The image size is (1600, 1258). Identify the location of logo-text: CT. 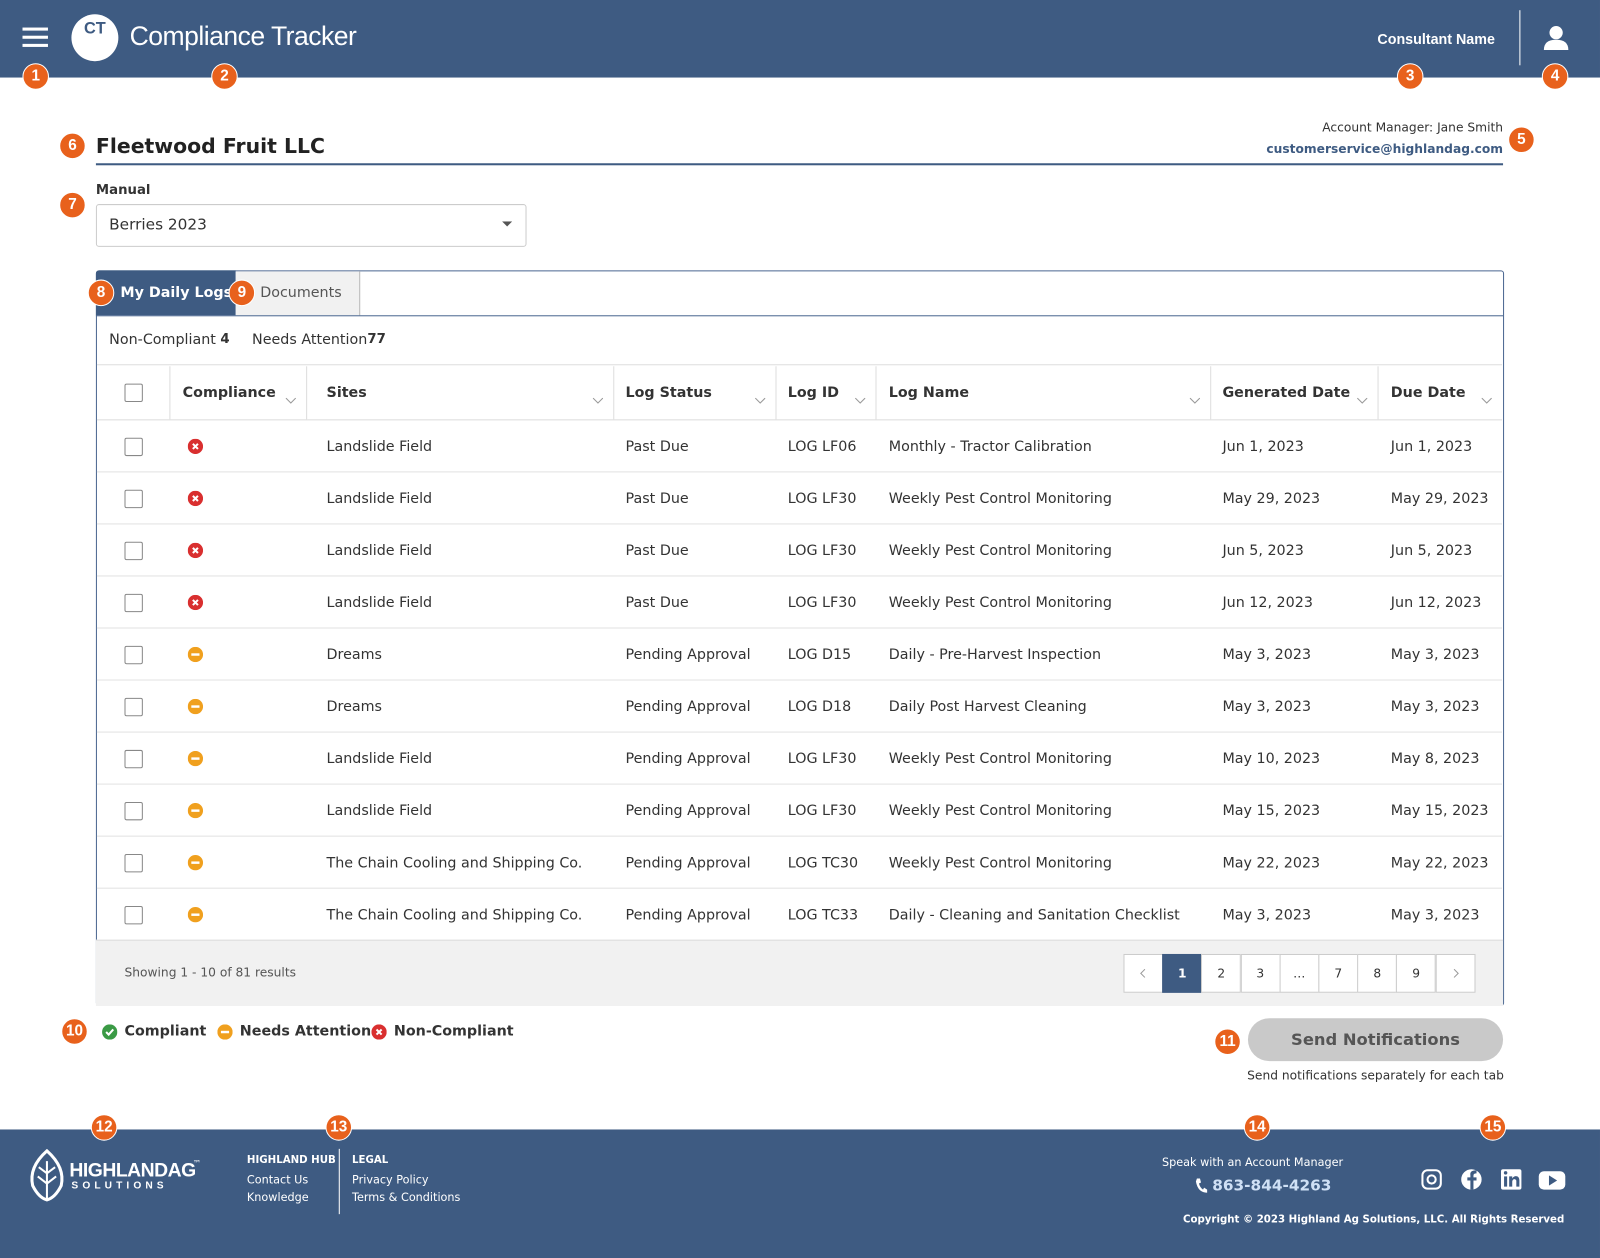
(95, 29).